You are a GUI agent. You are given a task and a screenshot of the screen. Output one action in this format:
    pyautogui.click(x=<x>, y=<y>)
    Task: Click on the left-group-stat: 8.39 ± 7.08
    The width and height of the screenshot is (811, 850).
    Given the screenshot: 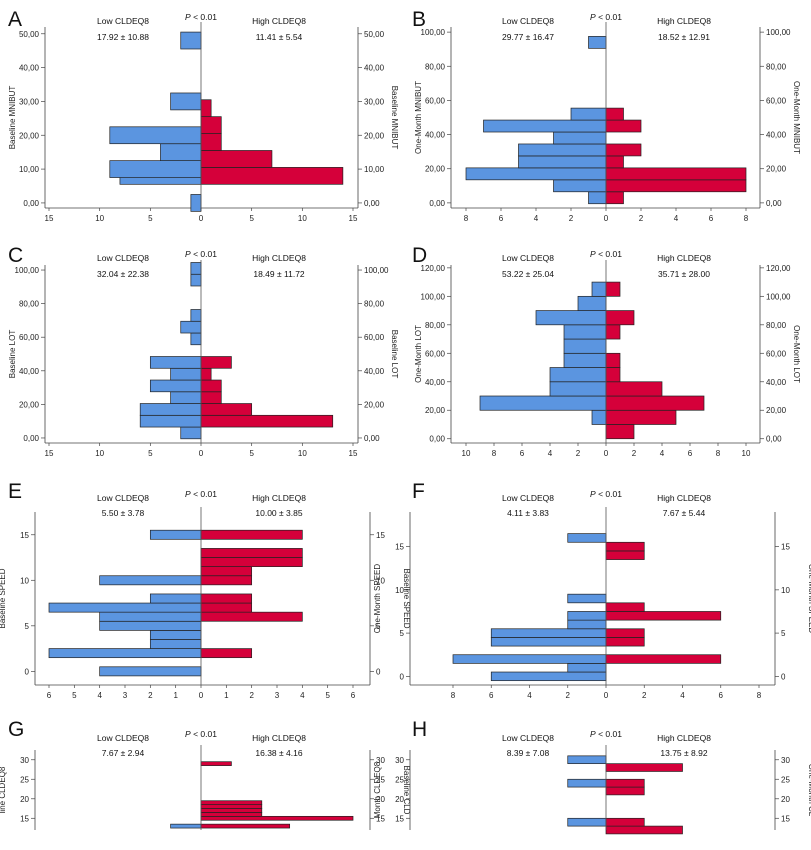 What is the action you would take?
    pyautogui.click(x=528, y=753)
    